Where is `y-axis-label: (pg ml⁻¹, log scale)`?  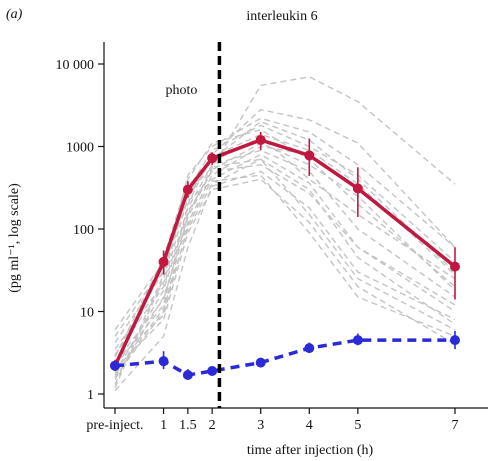
y-axis-label: (pg ml⁻¹, log scale) is located at coordinates (14, 238).